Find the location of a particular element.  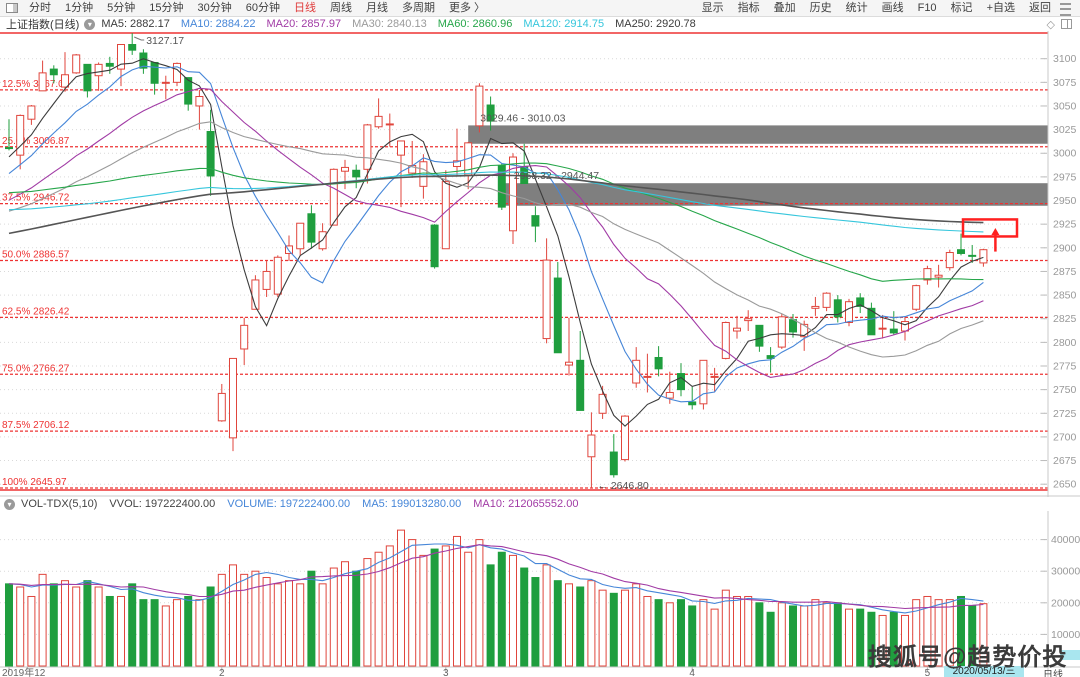

ma-120-line is located at coordinates (496, 202).